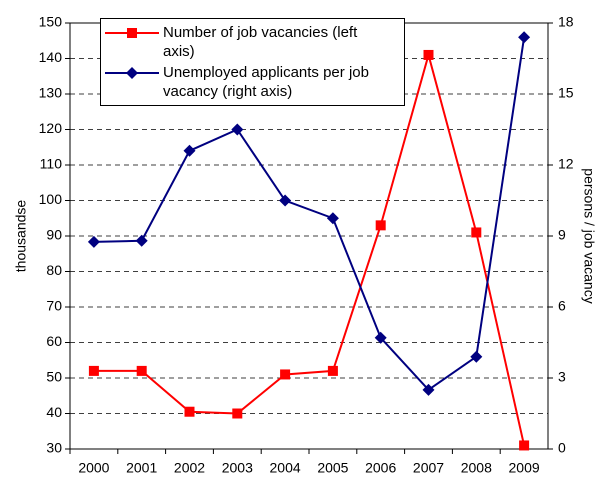 The width and height of the screenshot is (597, 483). What do you see at coordinates (428, 468) in the screenshot?
I see `x-tick-label: 2007` at bounding box center [428, 468].